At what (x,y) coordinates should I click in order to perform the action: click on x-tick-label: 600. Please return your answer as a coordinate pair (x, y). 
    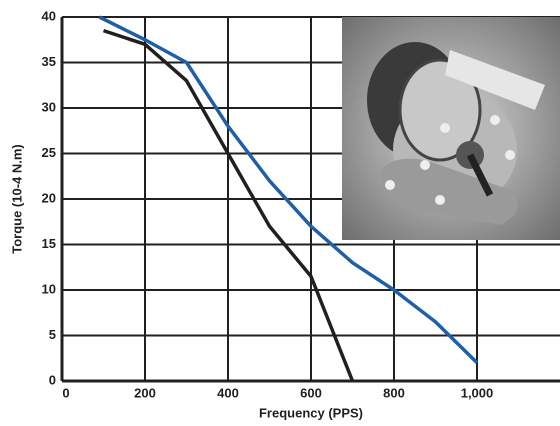
    Looking at the image, I should click on (311, 392).